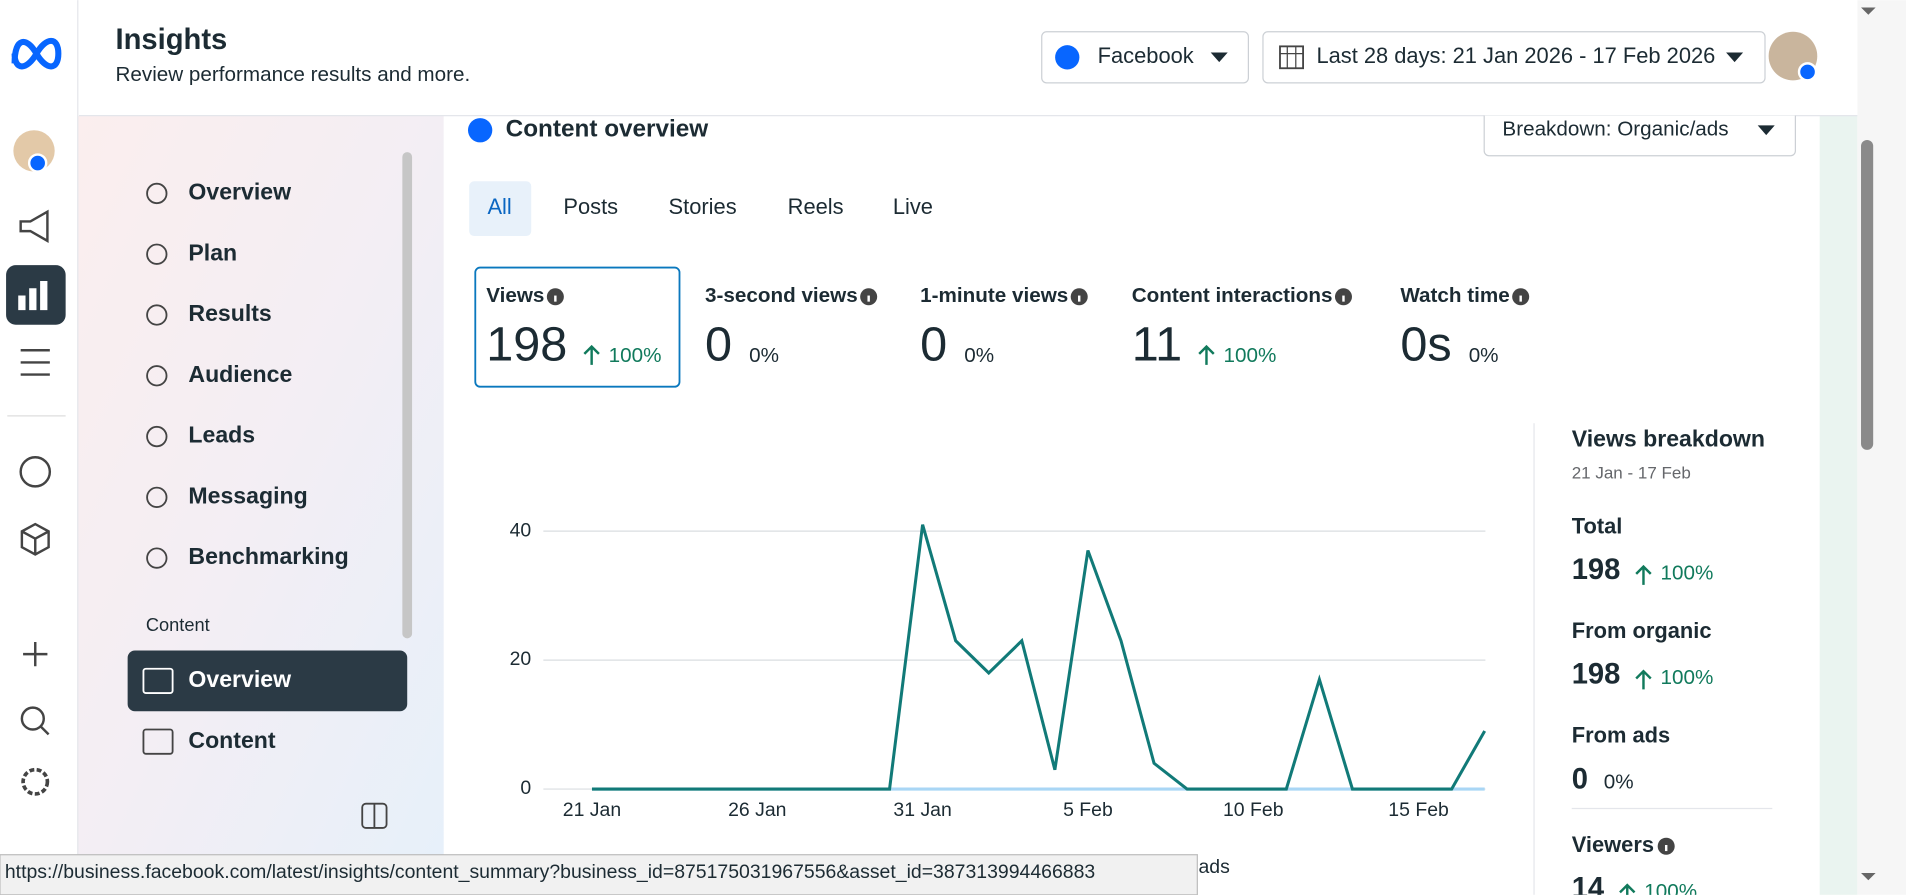 The height and width of the screenshot is (895, 1906). I want to click on fb-badge, so click(37, 163).